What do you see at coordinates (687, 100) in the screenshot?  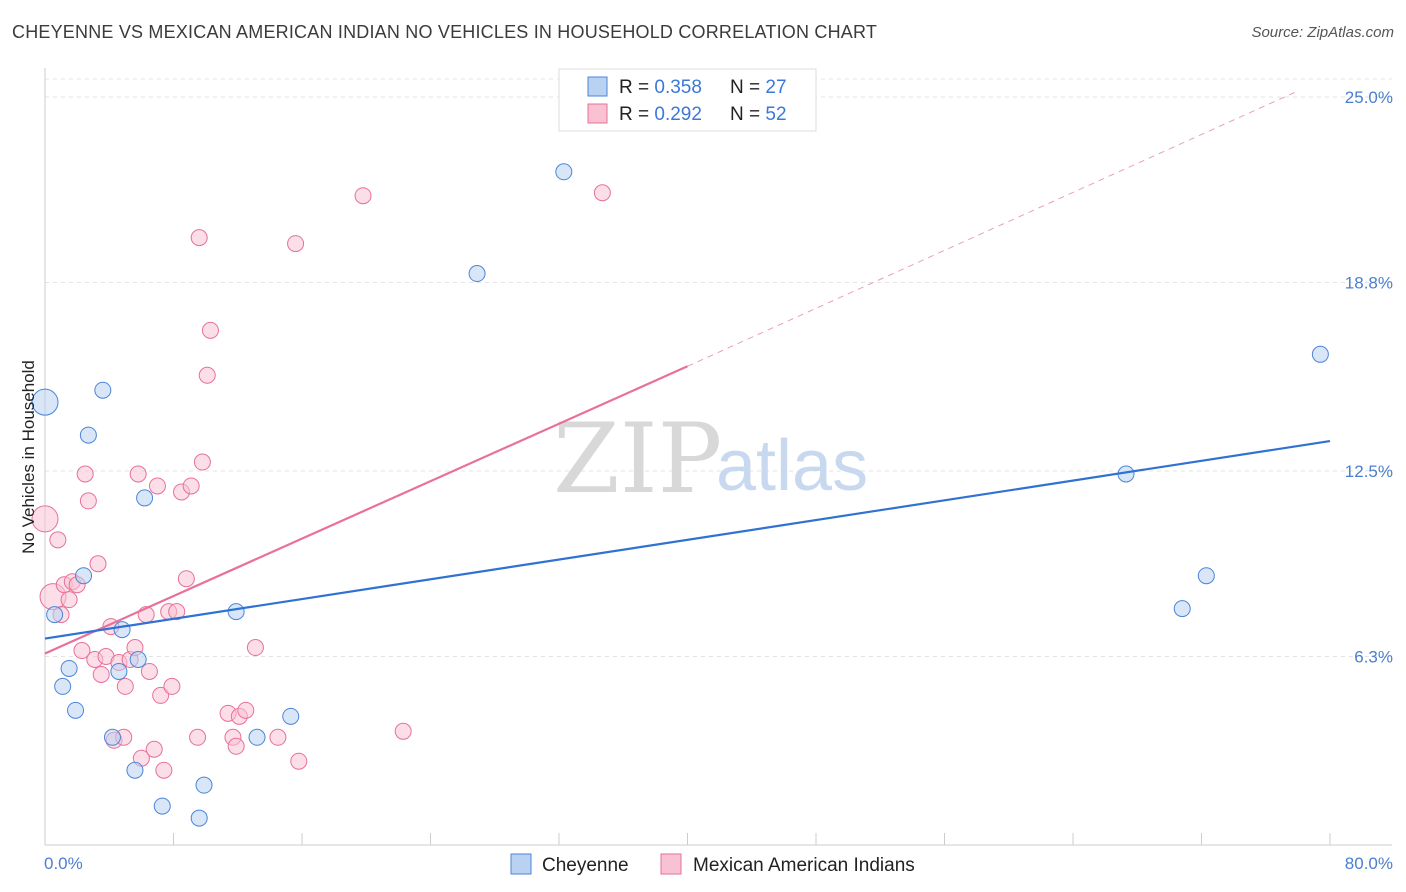 I see `legend-box: R = 0.358 N = 27 R = 0.292 N = 52` at bounding box center [687, 100].